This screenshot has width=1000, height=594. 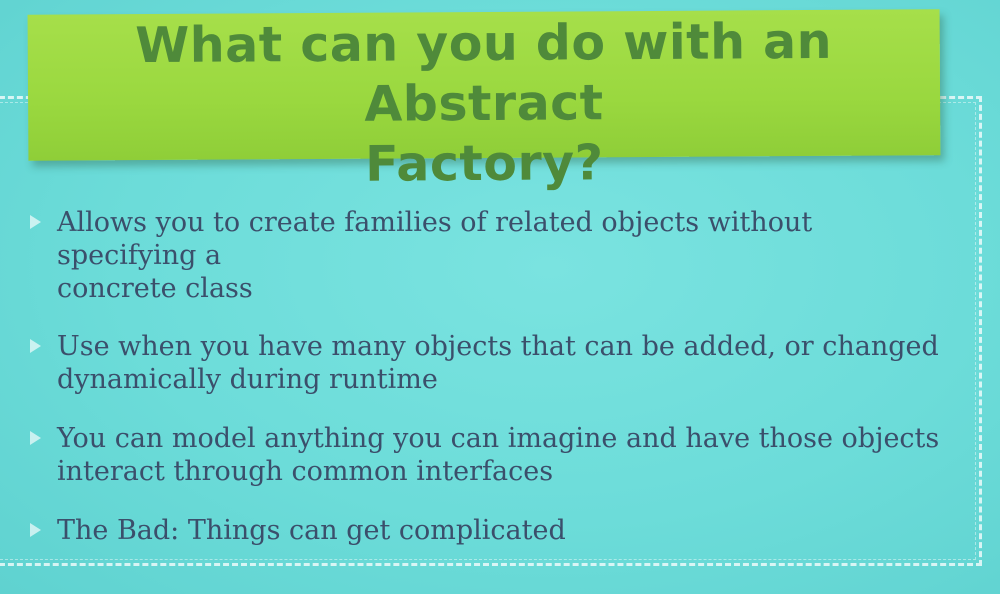 What do you see at coordinates (311, 530) in the screenshot?
I see `bullet-text-line: The Bad: Things can get complicated` at bounding box center [311, 530].